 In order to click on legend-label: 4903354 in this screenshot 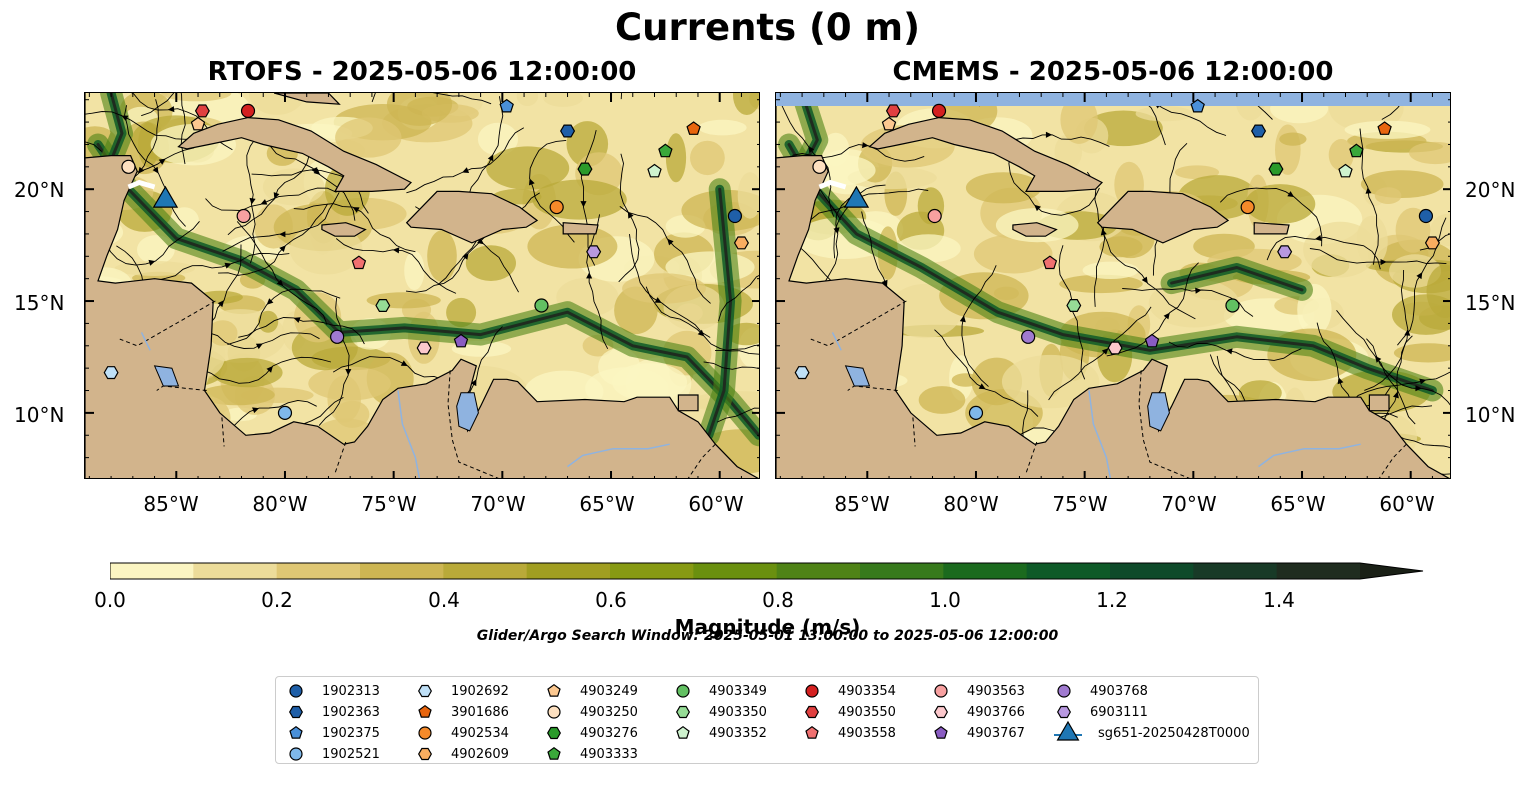, I will do `click(867, 691)`.